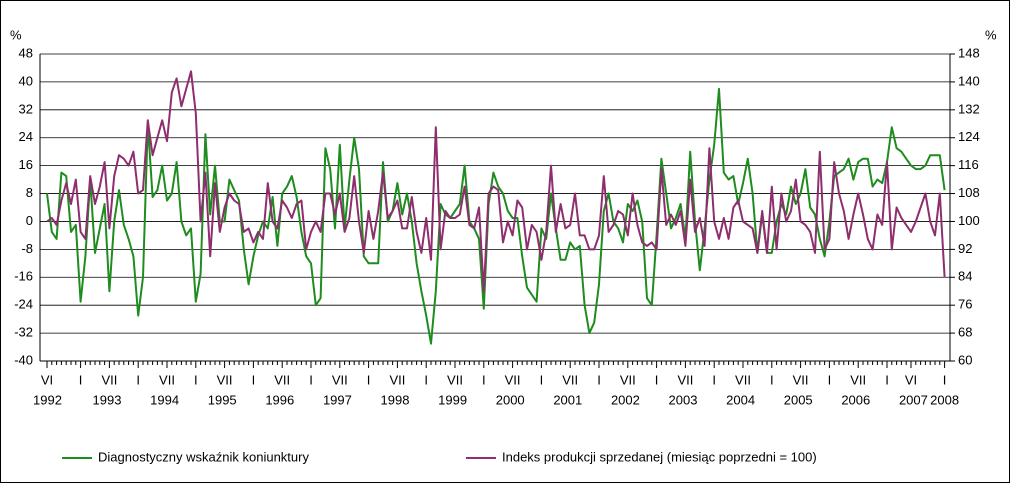  I want to click on y-tick-label: 32, so click(26, 108).